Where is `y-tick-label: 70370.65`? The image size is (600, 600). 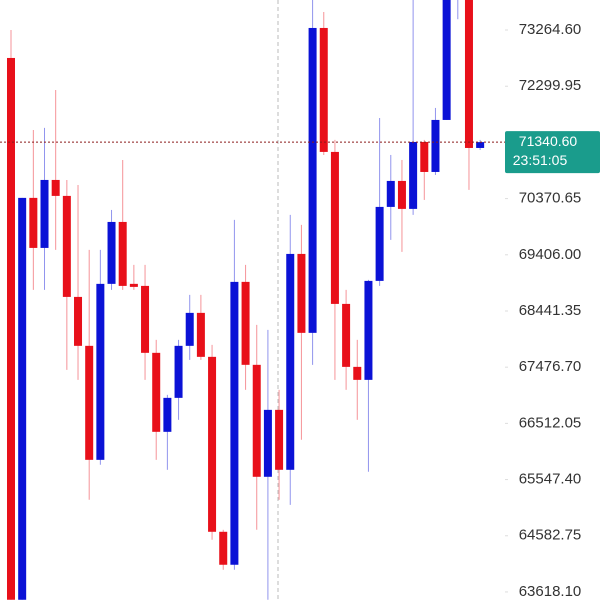 y-tick-label: 70370.65 is located at coordinates (550, 198).